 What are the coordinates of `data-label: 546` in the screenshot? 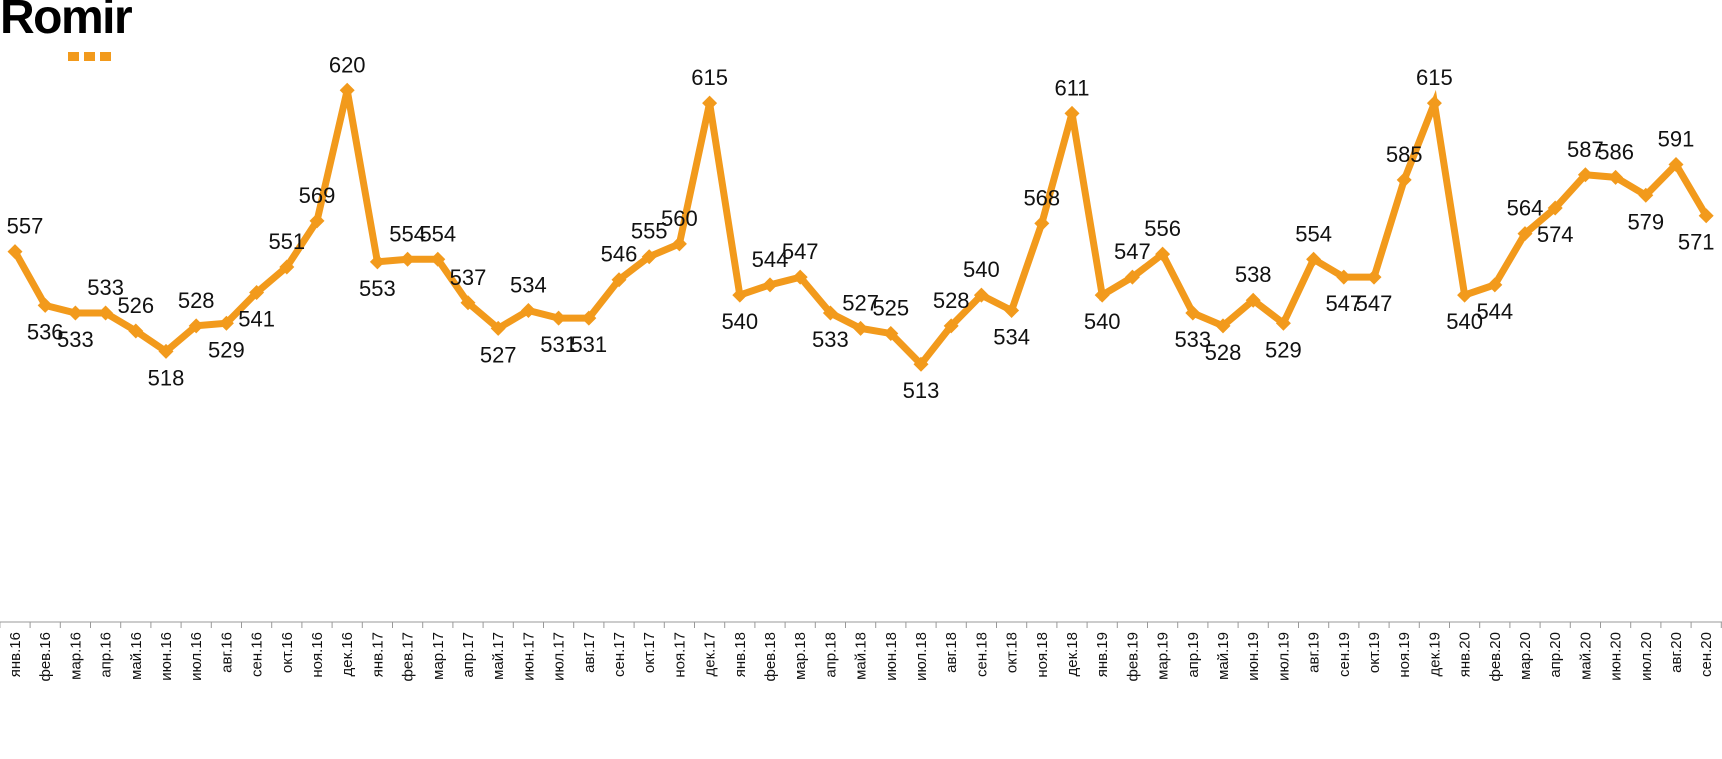 It's located at (619, 254).